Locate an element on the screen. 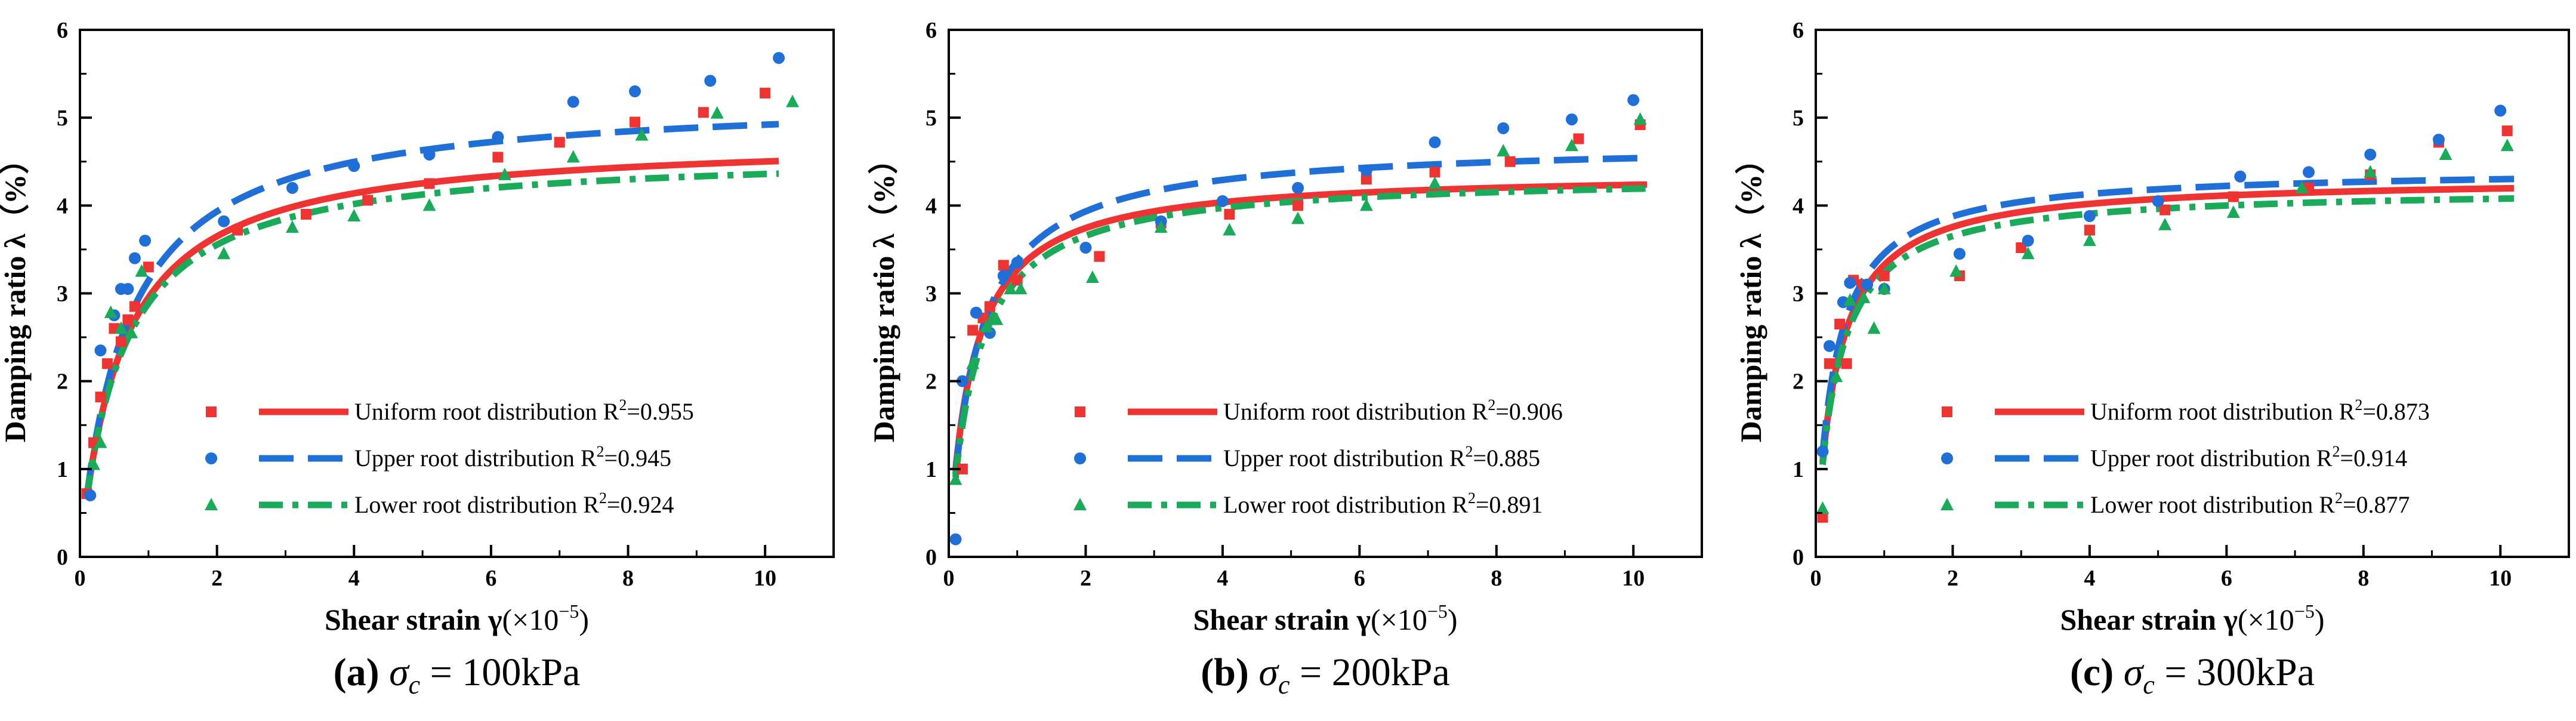  panel-caption: (b) σc = 200kPa is located at coordinates (1325, 675).